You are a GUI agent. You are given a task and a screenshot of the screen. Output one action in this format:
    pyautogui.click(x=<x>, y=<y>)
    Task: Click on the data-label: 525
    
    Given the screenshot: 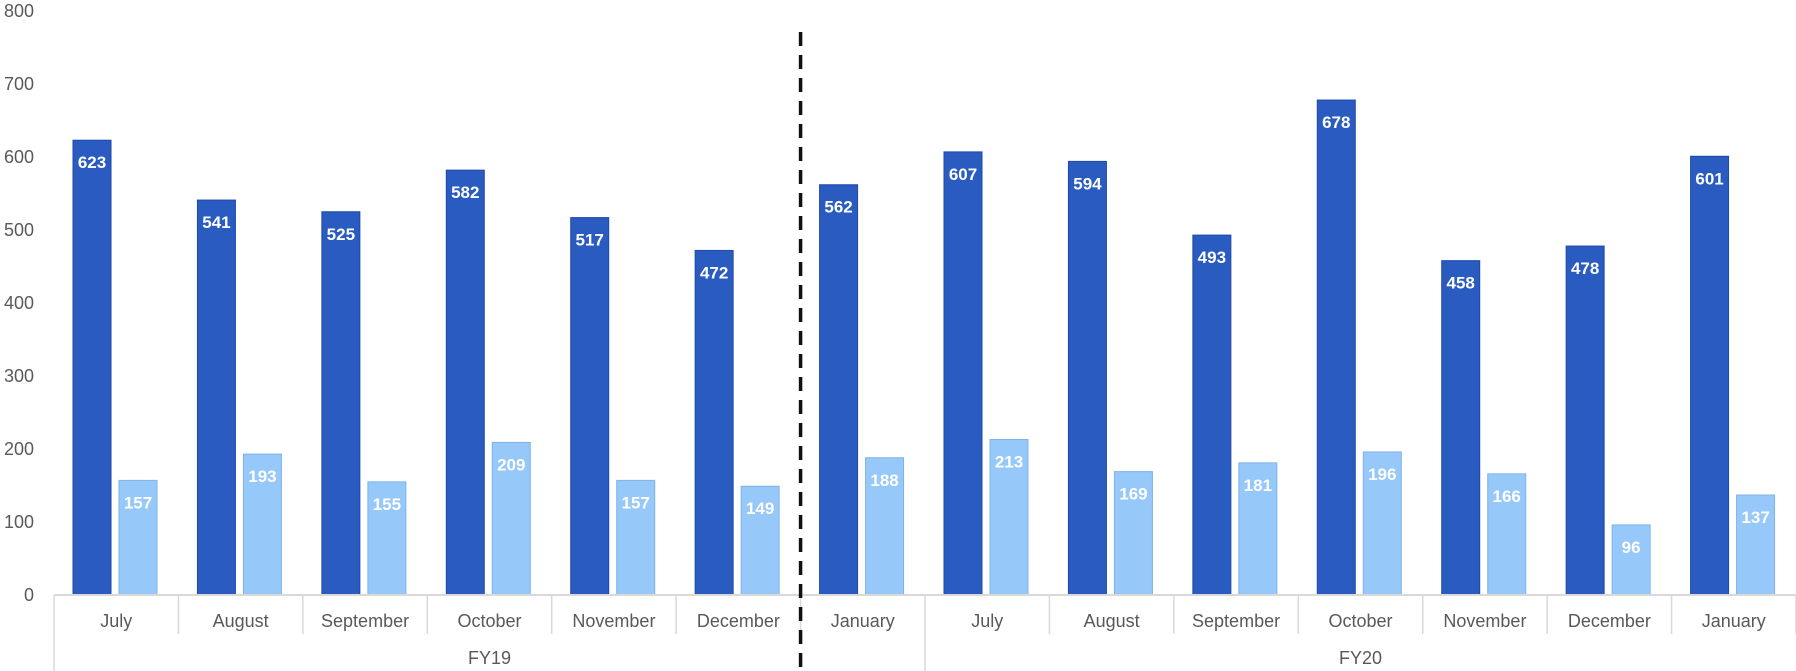 What is the action you would take?
    pyautogui.click(x=341, y=234)
    